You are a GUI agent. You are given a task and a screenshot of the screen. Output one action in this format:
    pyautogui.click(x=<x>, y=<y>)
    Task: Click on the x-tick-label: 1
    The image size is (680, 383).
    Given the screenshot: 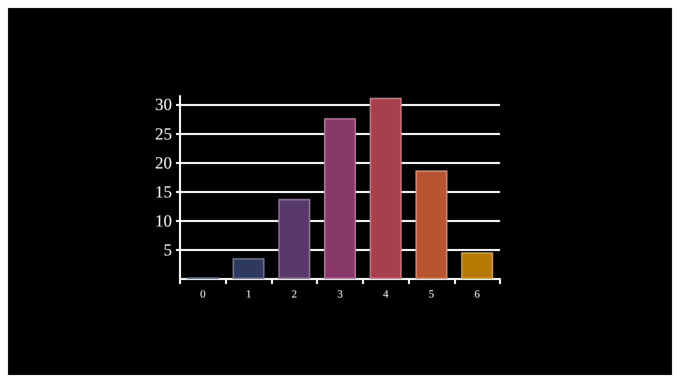 What is the action you would take?
    pyautogui.click(x=249, y=294)
    